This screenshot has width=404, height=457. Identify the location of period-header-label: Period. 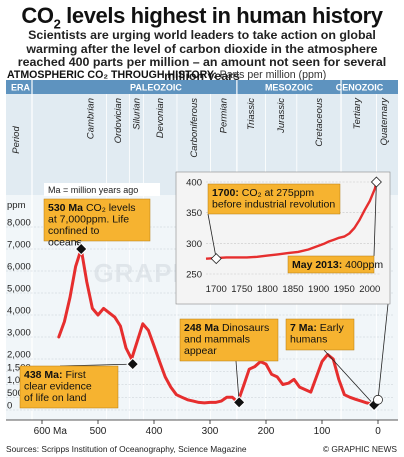
(16, 140).